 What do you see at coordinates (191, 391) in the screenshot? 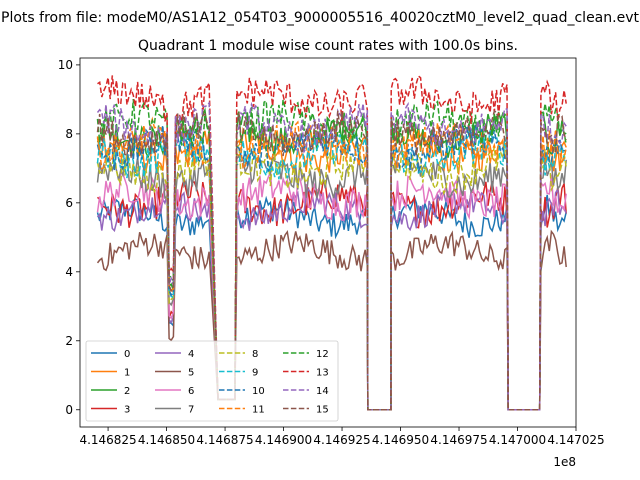
I see `legend-label-6: 6` at bounding box center [191, 391].